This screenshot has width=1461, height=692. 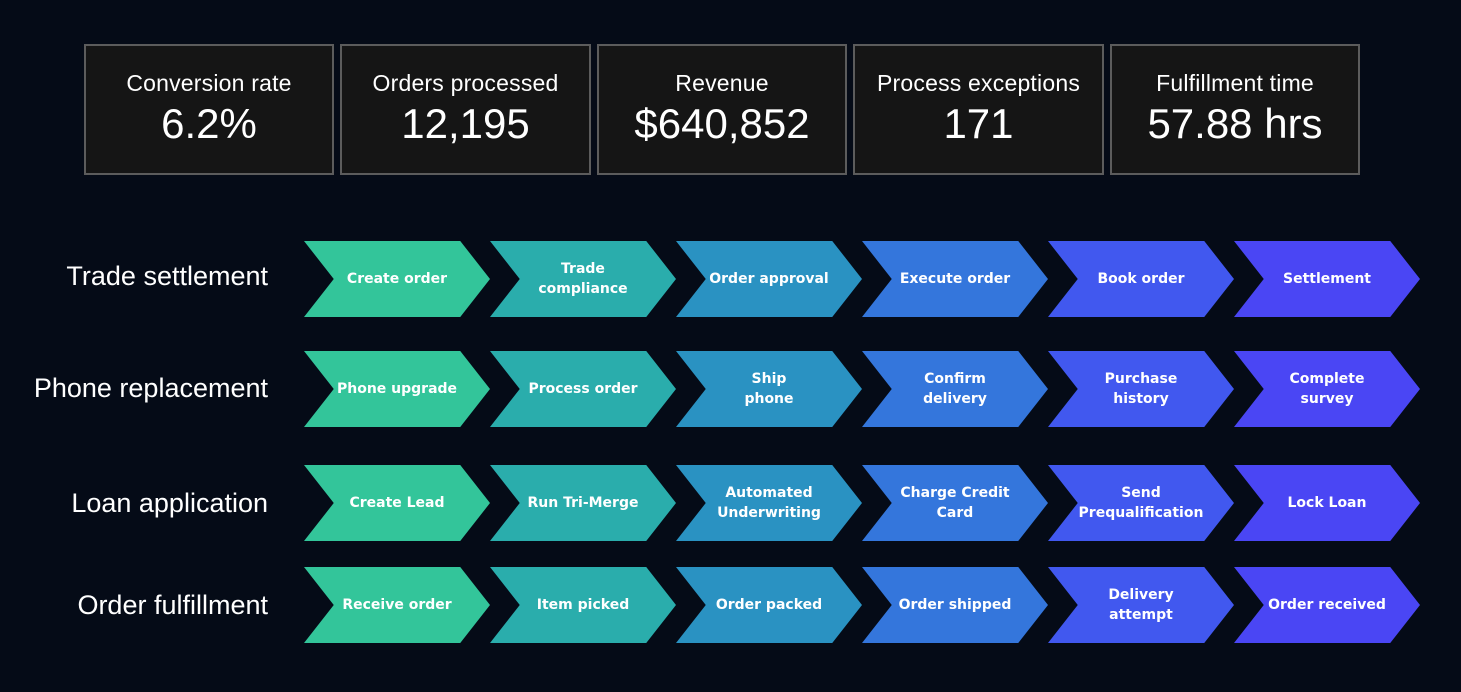 I want to click on process-step-label: Phone upgrade, so click(x=397, y=389).